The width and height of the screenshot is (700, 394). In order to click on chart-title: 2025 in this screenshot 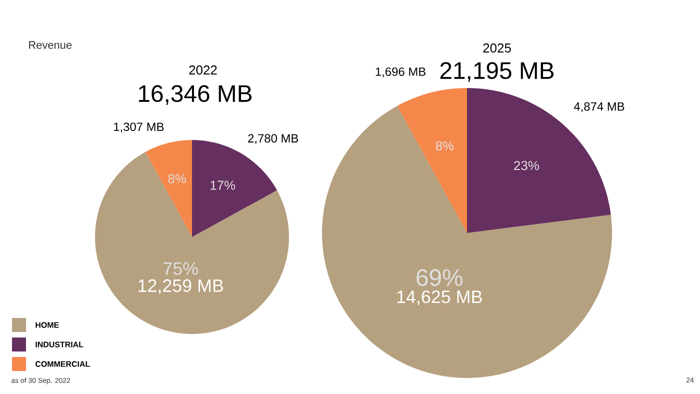, I will do `click(497, 48)`.